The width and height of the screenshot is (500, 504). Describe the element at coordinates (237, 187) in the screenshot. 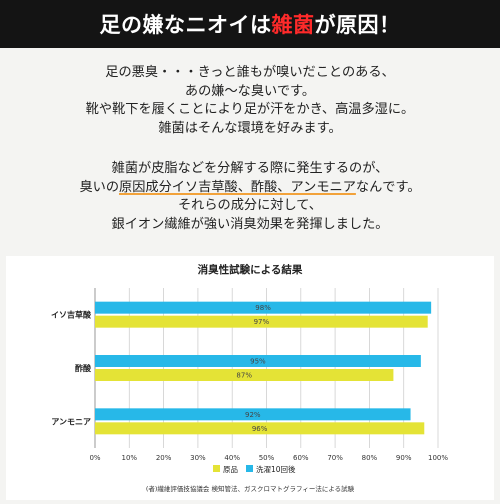

I see `cause-highlight: 原因成分イソ吉草酸、酢酸、アンモニア` at that location.